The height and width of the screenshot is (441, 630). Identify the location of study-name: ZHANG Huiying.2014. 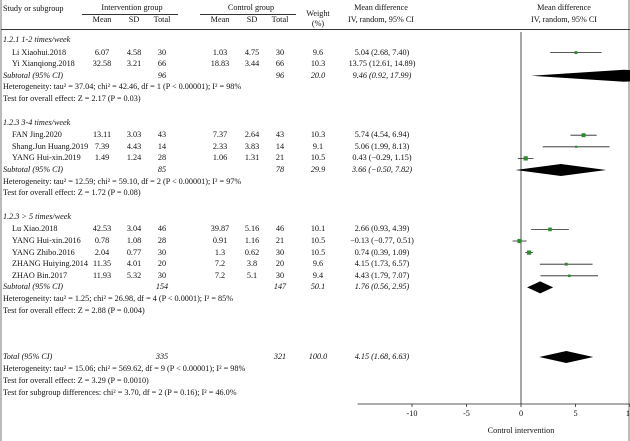
(50, 264).